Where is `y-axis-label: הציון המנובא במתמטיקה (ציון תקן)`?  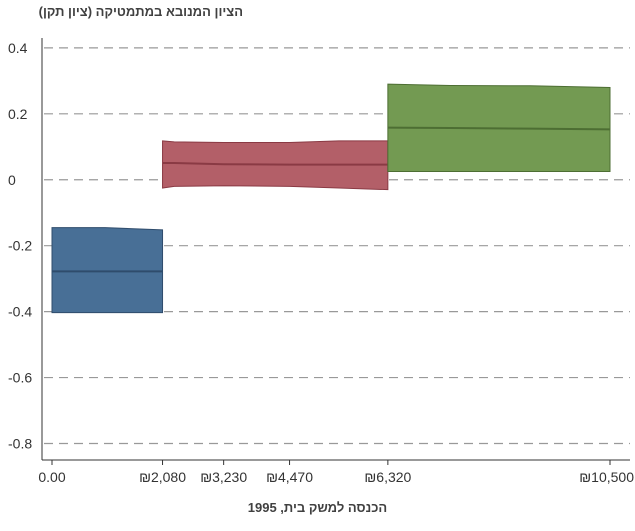
y-axis-label: הציון המנובא במתמטיקה (ציון תקן) is located at coordinates (140, 11).